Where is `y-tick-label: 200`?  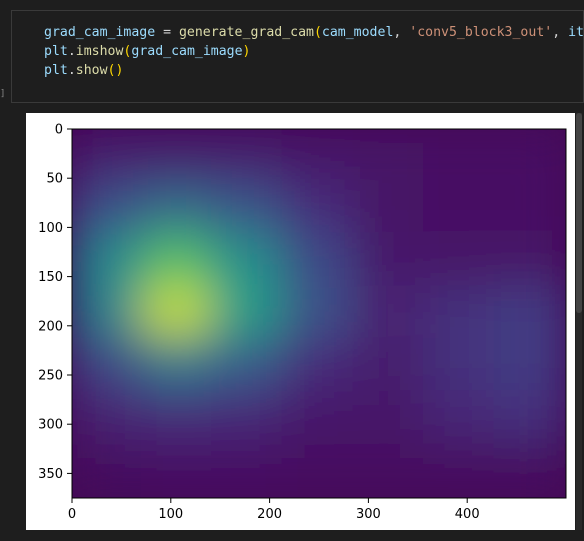 y-tick-label: 200 is located at coordinates (50, 326).